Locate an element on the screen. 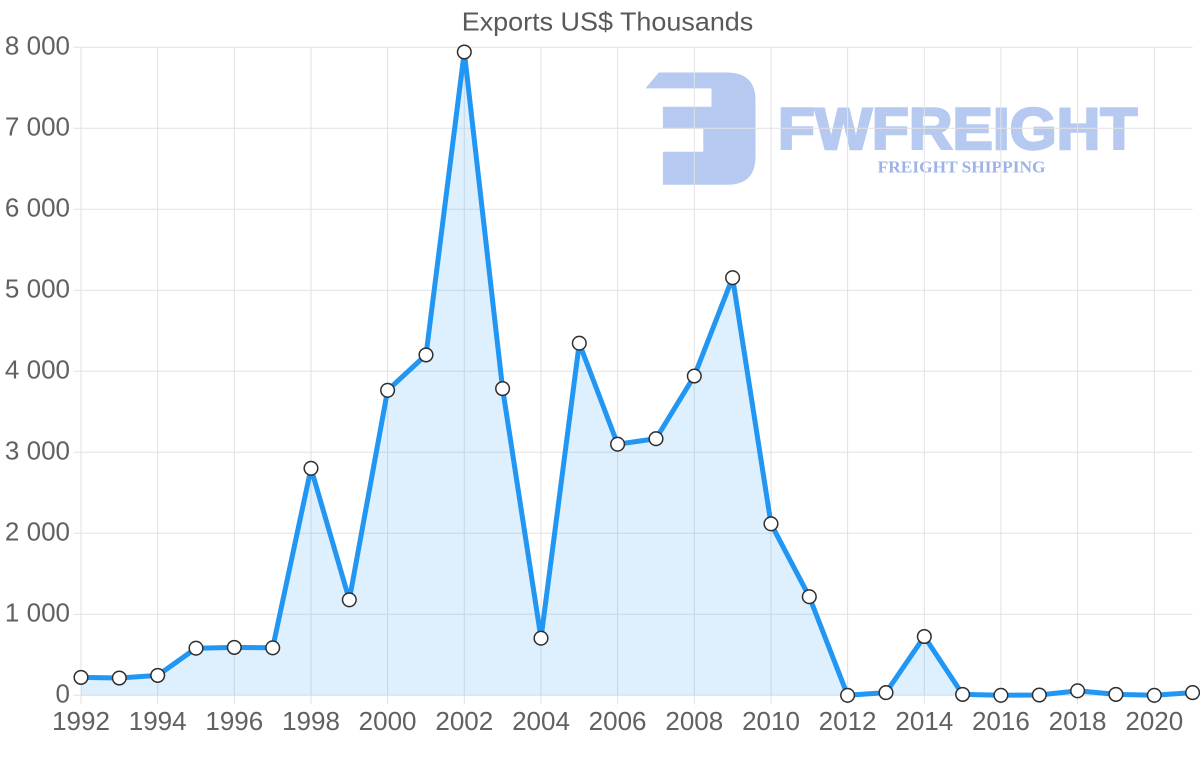 This screenshot has height=763, width=1200. svg-text: 5 000 is located at coordinates (37, 288).